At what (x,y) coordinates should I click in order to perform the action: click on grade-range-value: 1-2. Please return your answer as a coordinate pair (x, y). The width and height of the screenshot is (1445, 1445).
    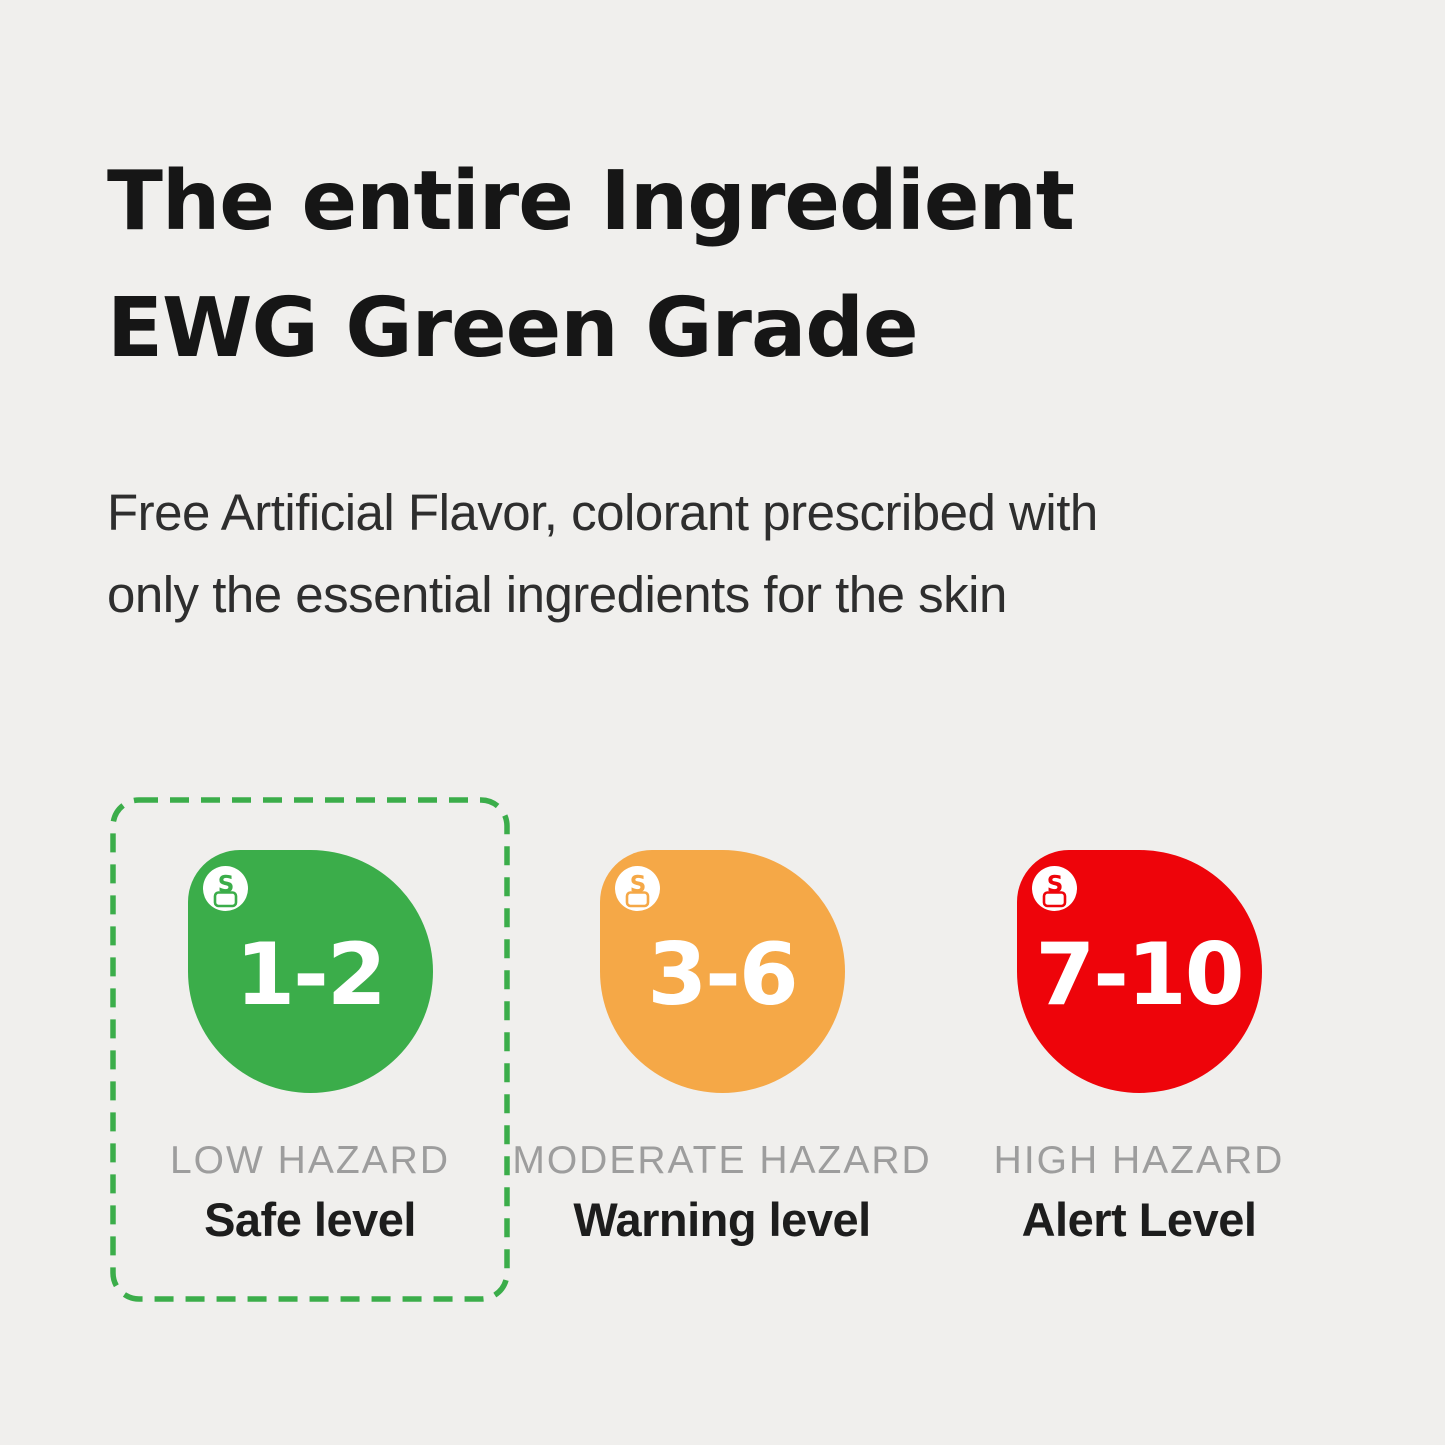
    Looking at the image, I should click on (310, 974).